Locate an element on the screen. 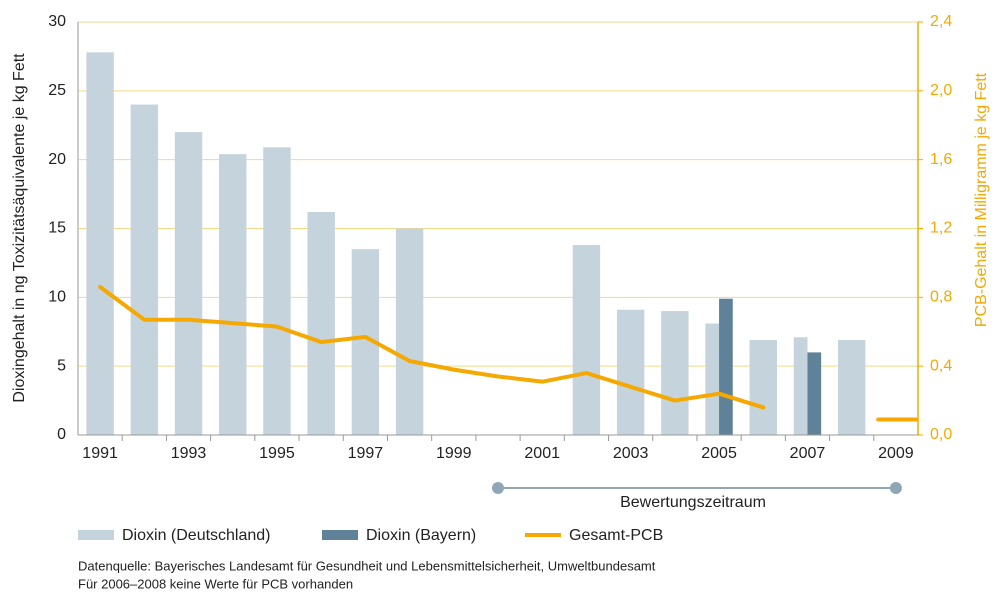 This screenshot has width=996, height=600. y2-tick-label: 1,6 is located at coordinates (941, 159).